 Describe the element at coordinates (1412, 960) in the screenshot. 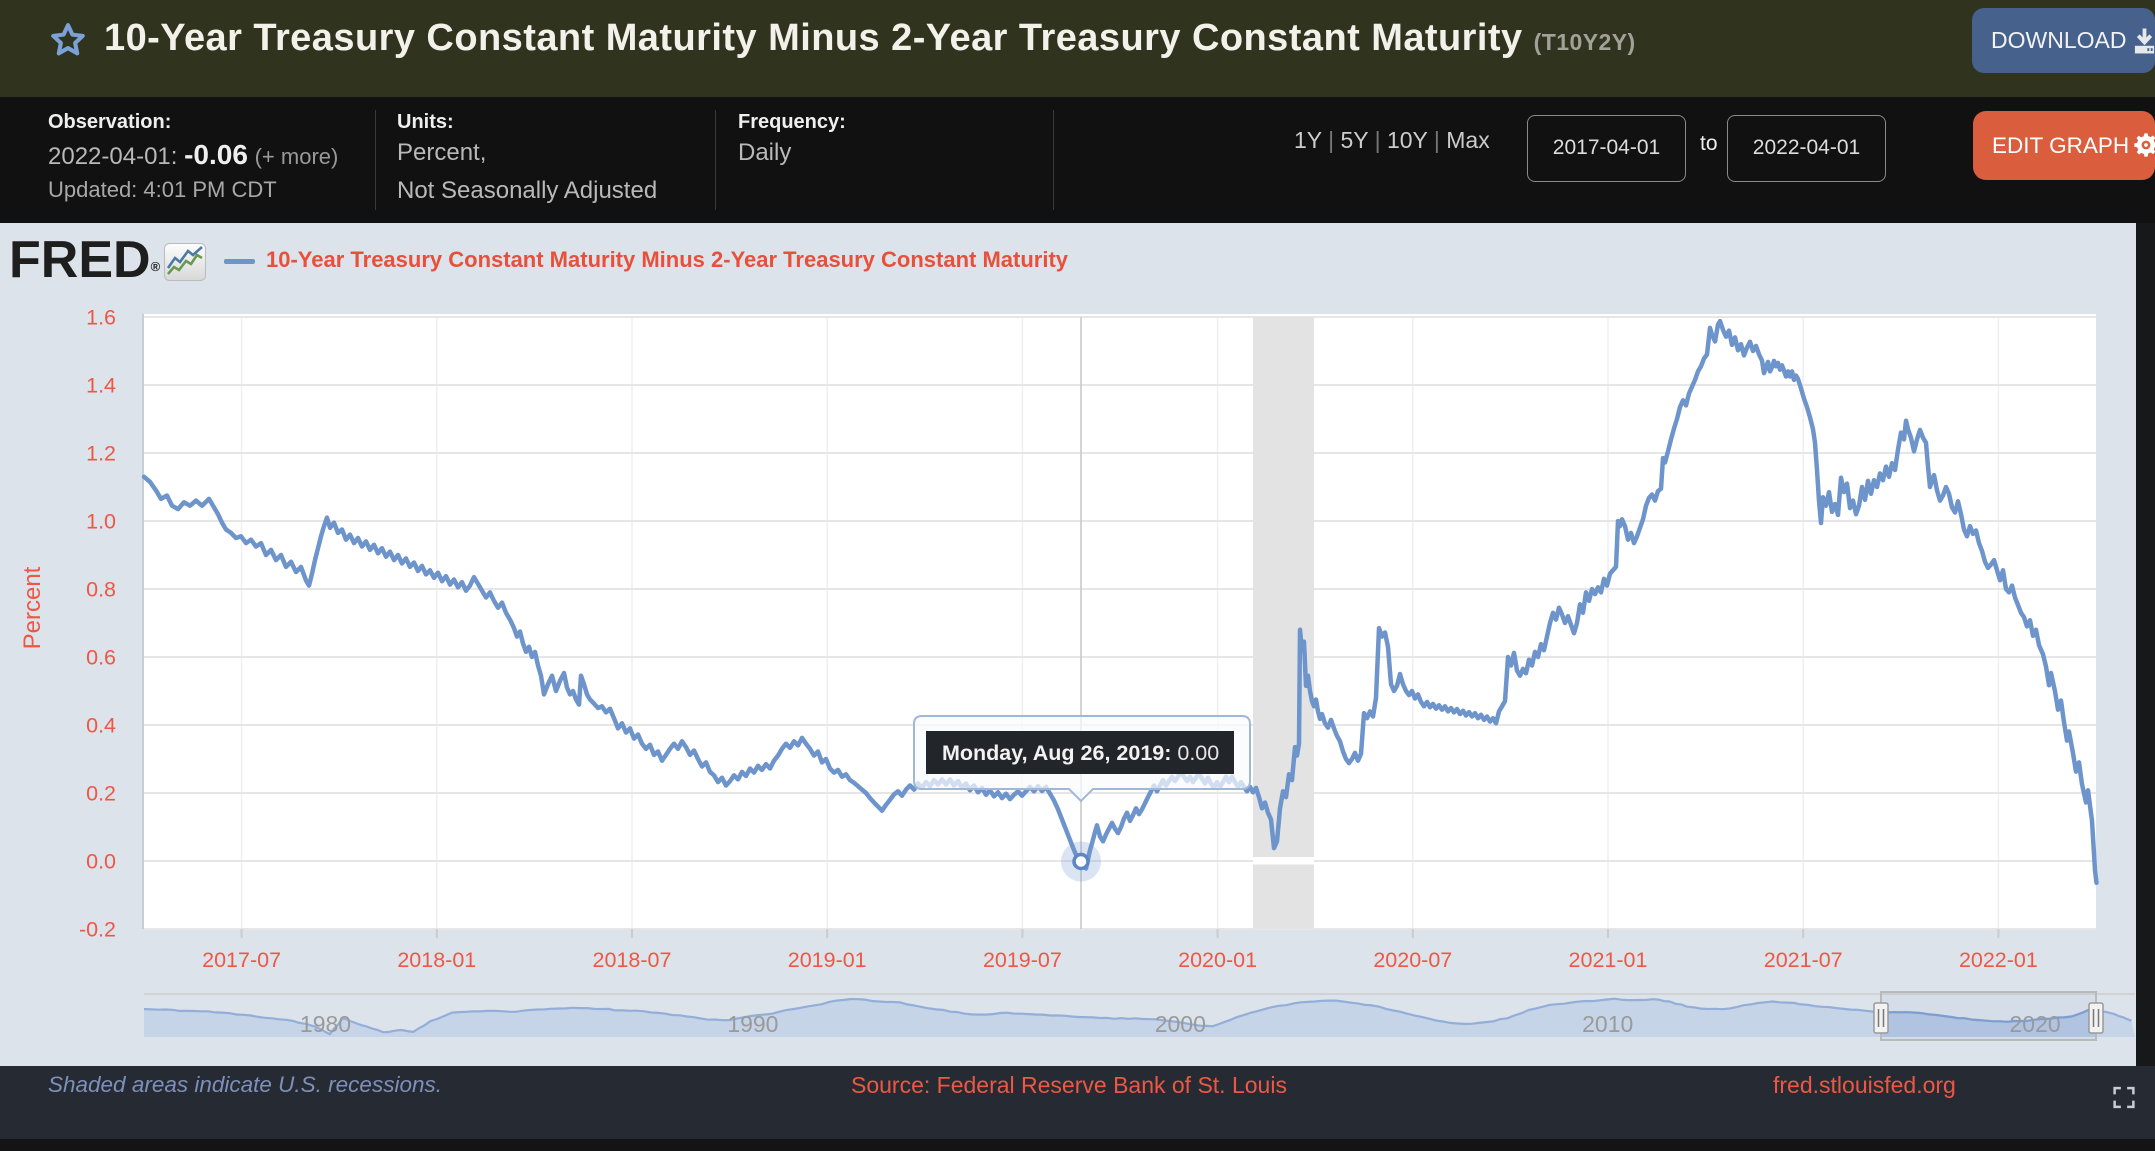

I see `svg-text: 2020-07` at that location.